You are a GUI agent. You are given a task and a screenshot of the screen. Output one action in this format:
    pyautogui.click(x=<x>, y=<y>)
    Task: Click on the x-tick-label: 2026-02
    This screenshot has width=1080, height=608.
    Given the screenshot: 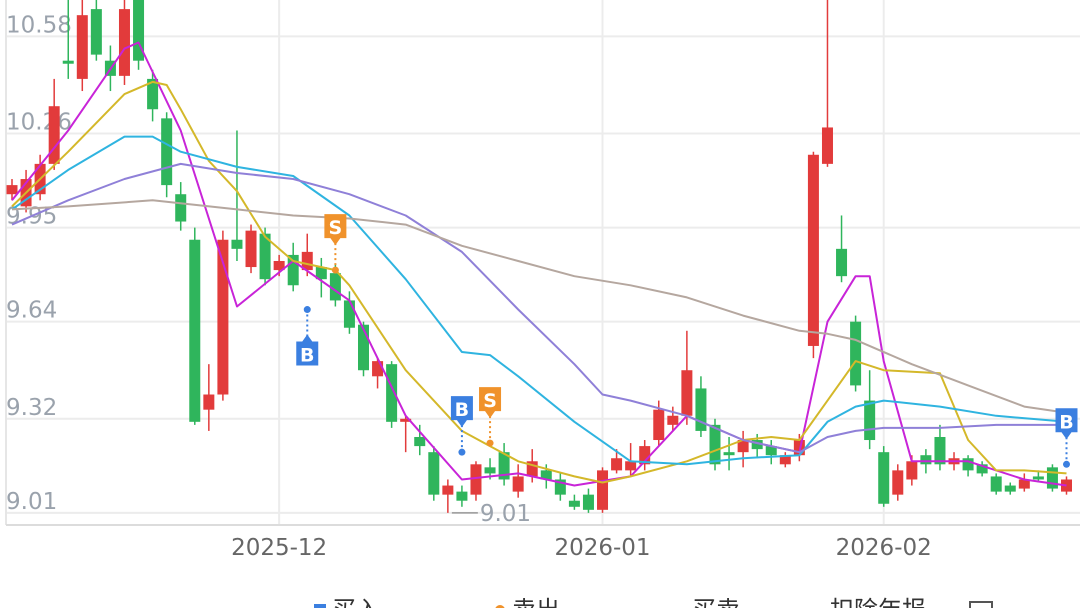 What is the action you would take?
    pyautogui.click(x=884, y=548)
    